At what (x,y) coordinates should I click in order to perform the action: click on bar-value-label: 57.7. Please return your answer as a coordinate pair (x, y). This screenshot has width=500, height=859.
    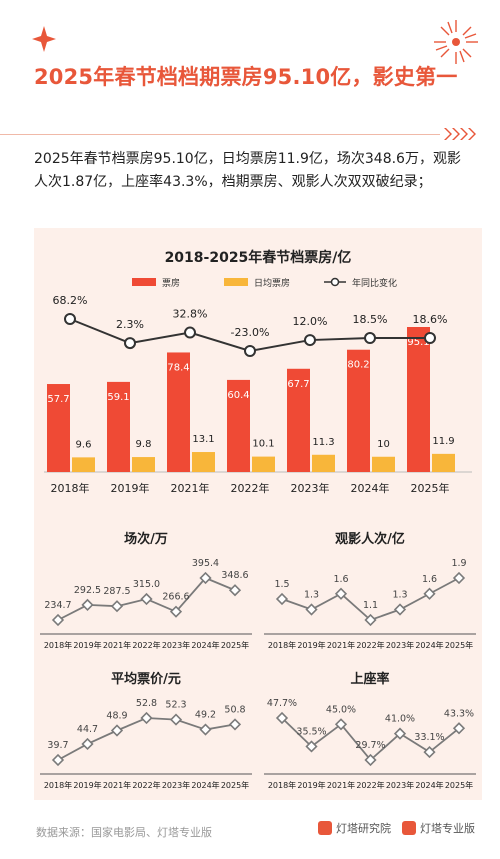
    Looking at the image, I should click on (58, 399).